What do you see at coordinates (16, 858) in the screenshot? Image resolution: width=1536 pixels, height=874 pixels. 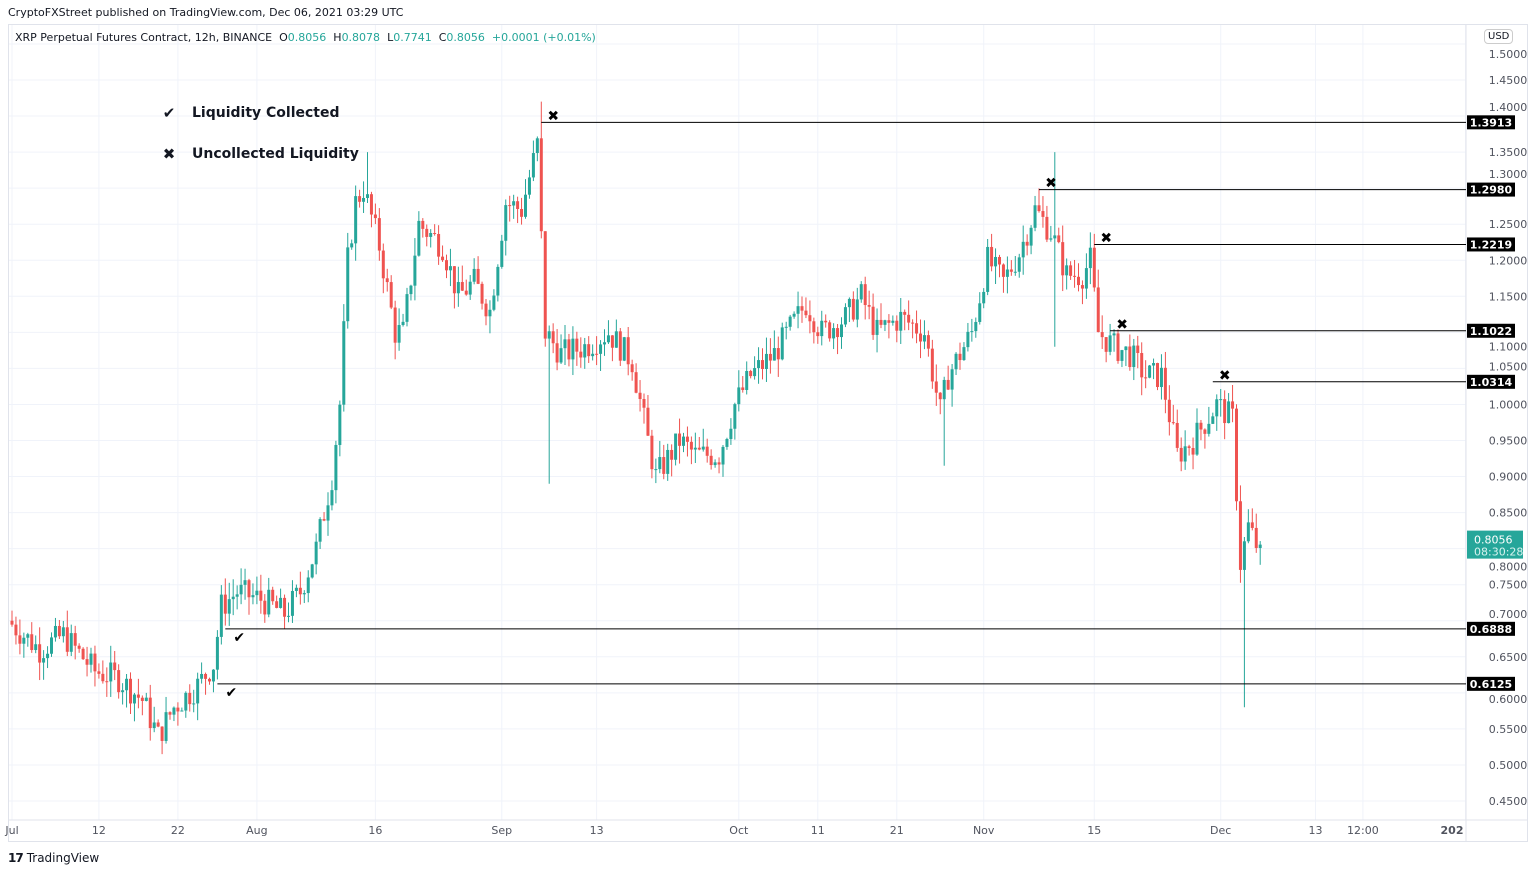 I see `tradingview-logo-icon: 𝟭𝟳` at bounding box center [16, 858].